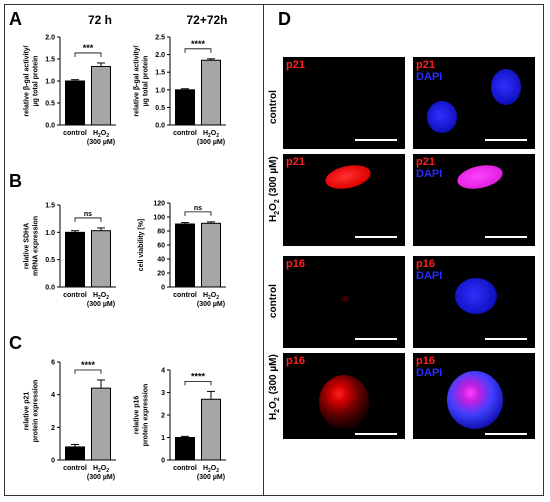 The height and width of the screenshot is (502, 550). I want to click on micrograph-h2o2-p16-dapi: p16 DAPI, so click(474, 396).